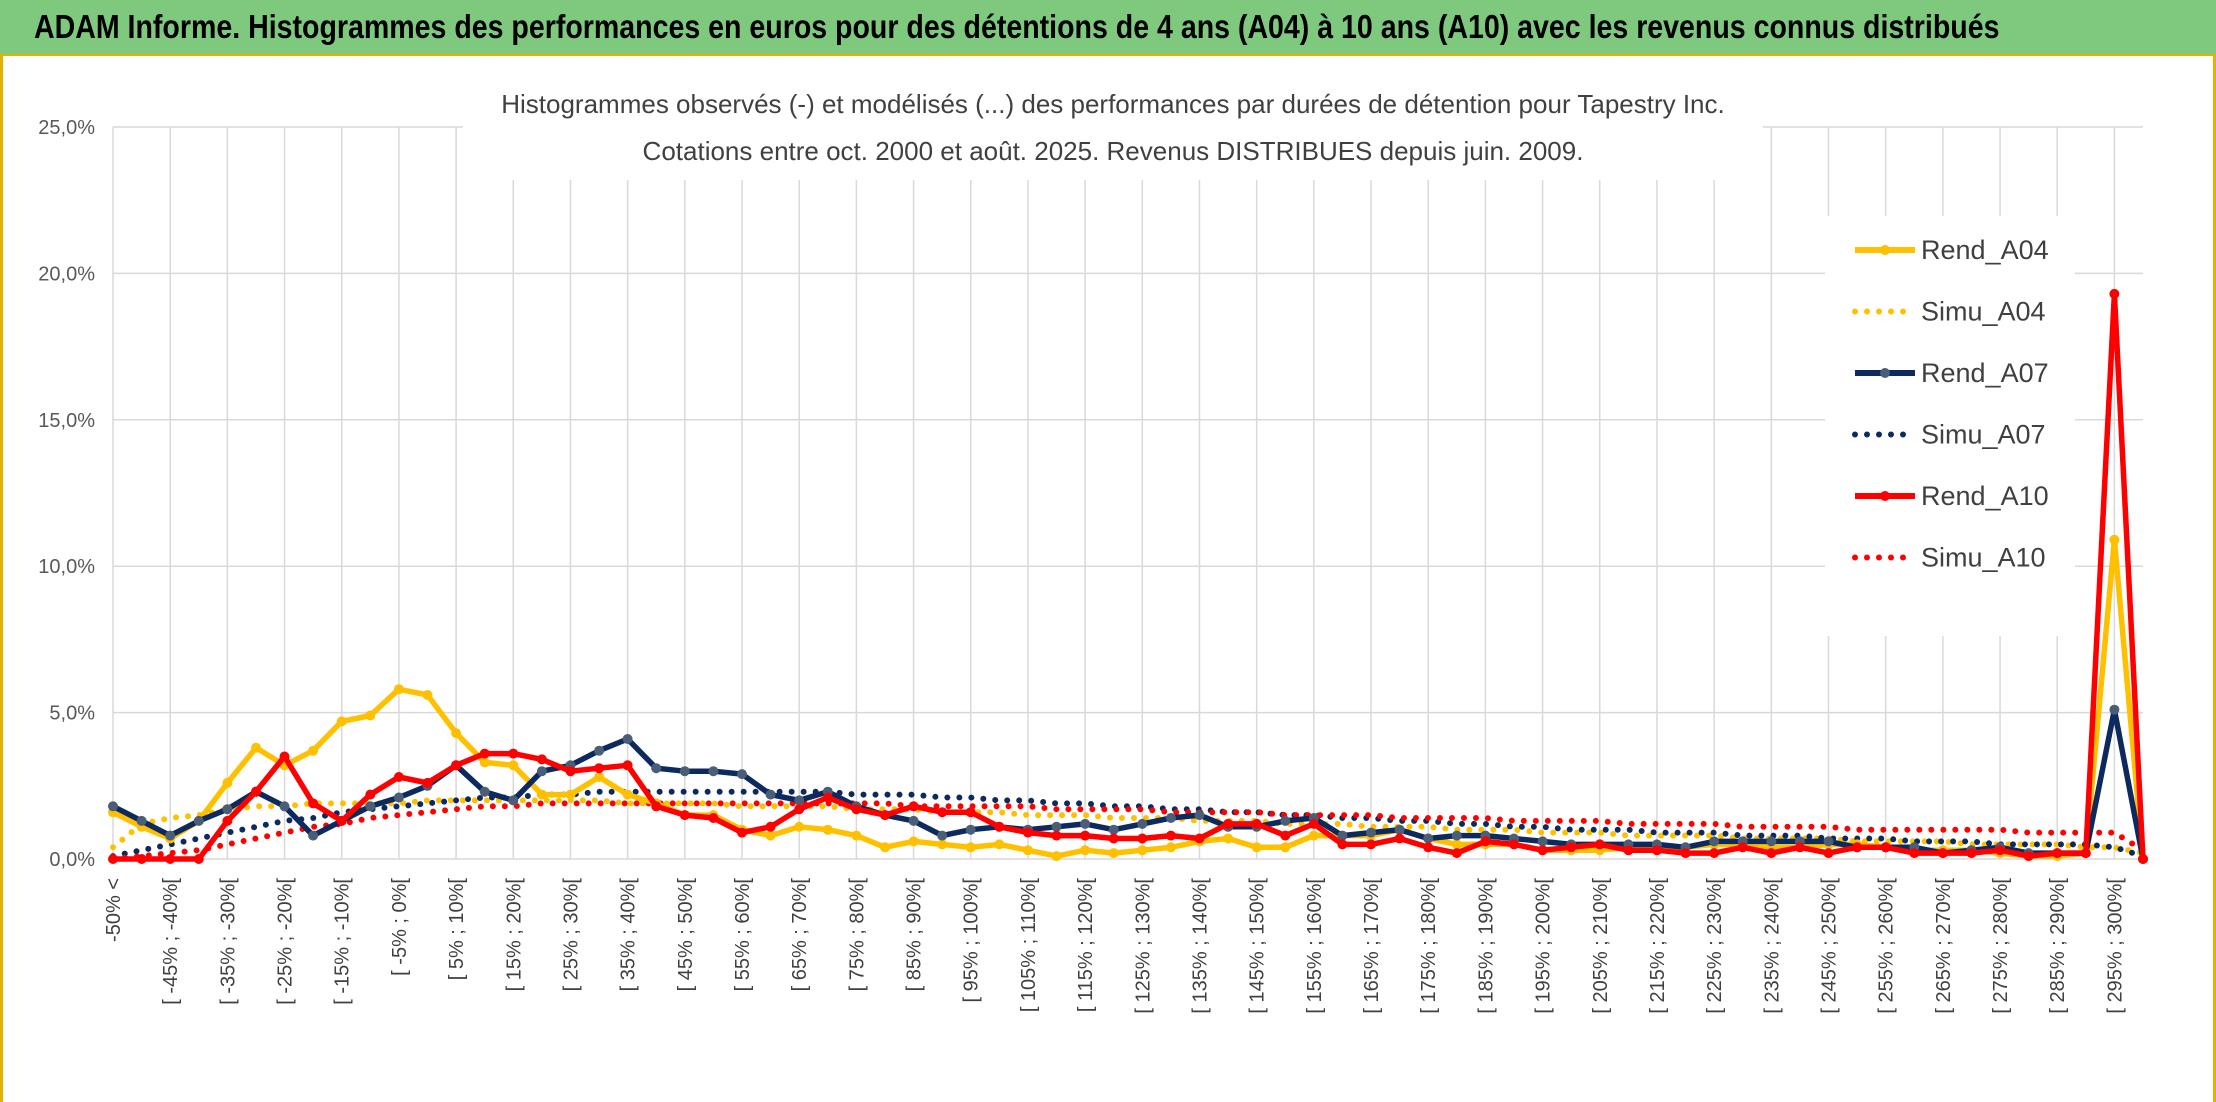 The height and width of the screenshot is (1102, 2216). Describe the element at coordinates (1983, 558) in the screenshot. I see `legend-label: Simu_A10` at that location.